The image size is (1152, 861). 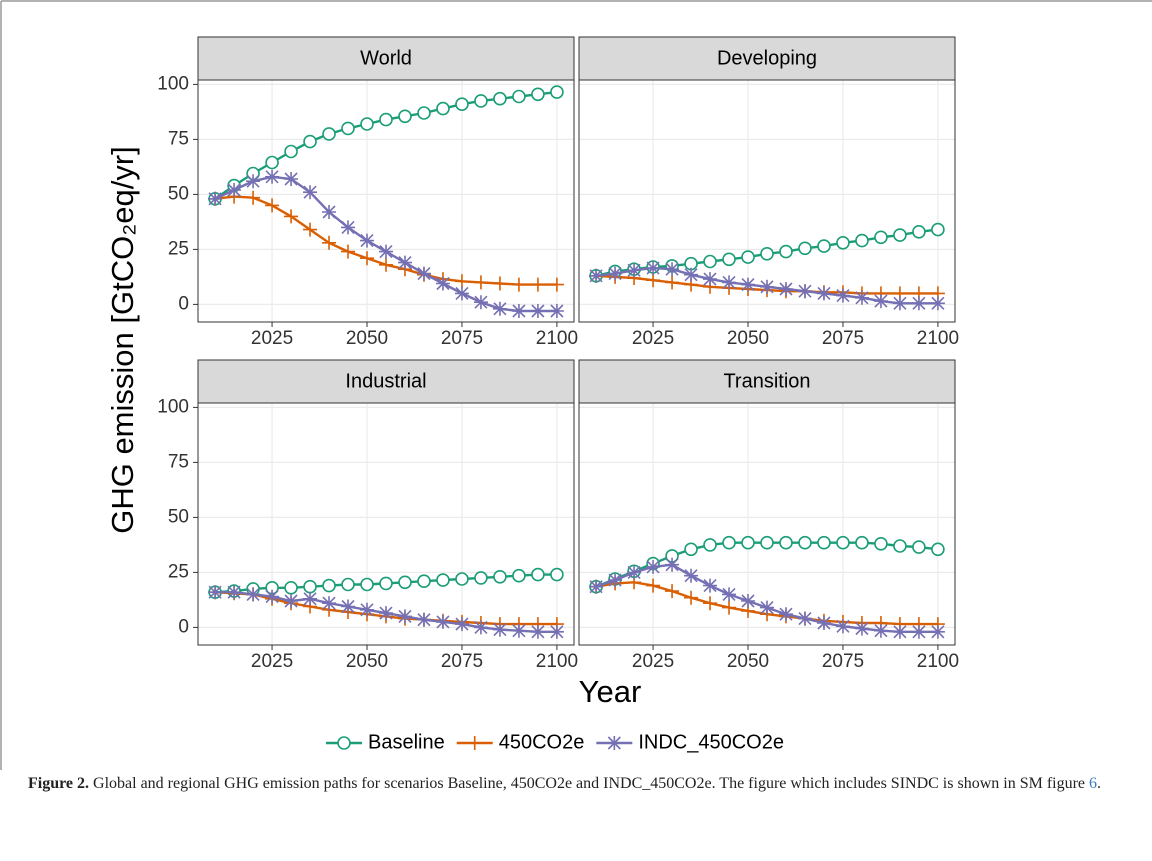 I want to click on y-tick-label: 25, so click(x=178, y=248).